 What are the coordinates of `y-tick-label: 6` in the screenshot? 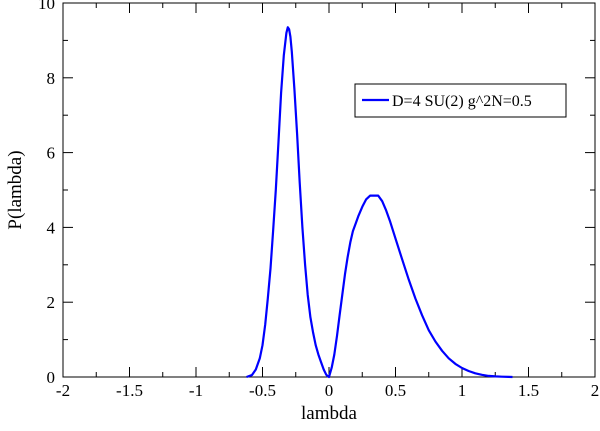 It's located at (51, 153).